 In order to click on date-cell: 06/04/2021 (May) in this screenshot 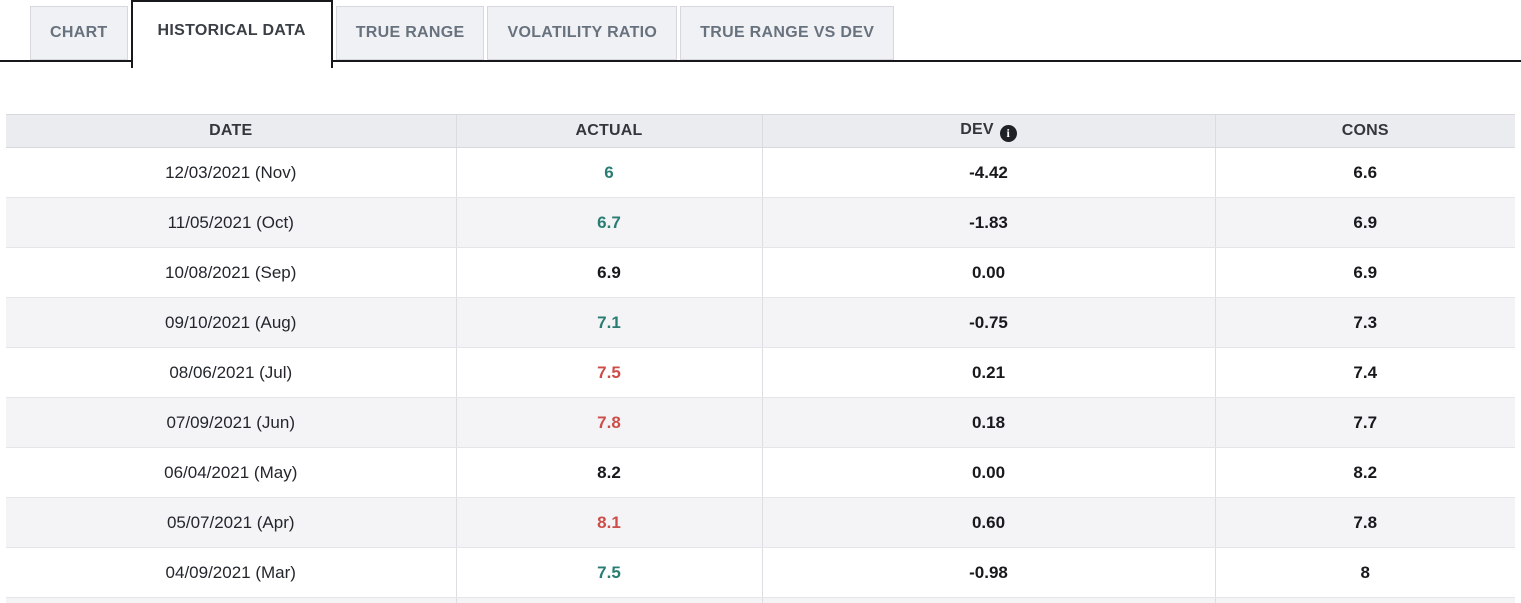, I will do `click(231, 472)`.